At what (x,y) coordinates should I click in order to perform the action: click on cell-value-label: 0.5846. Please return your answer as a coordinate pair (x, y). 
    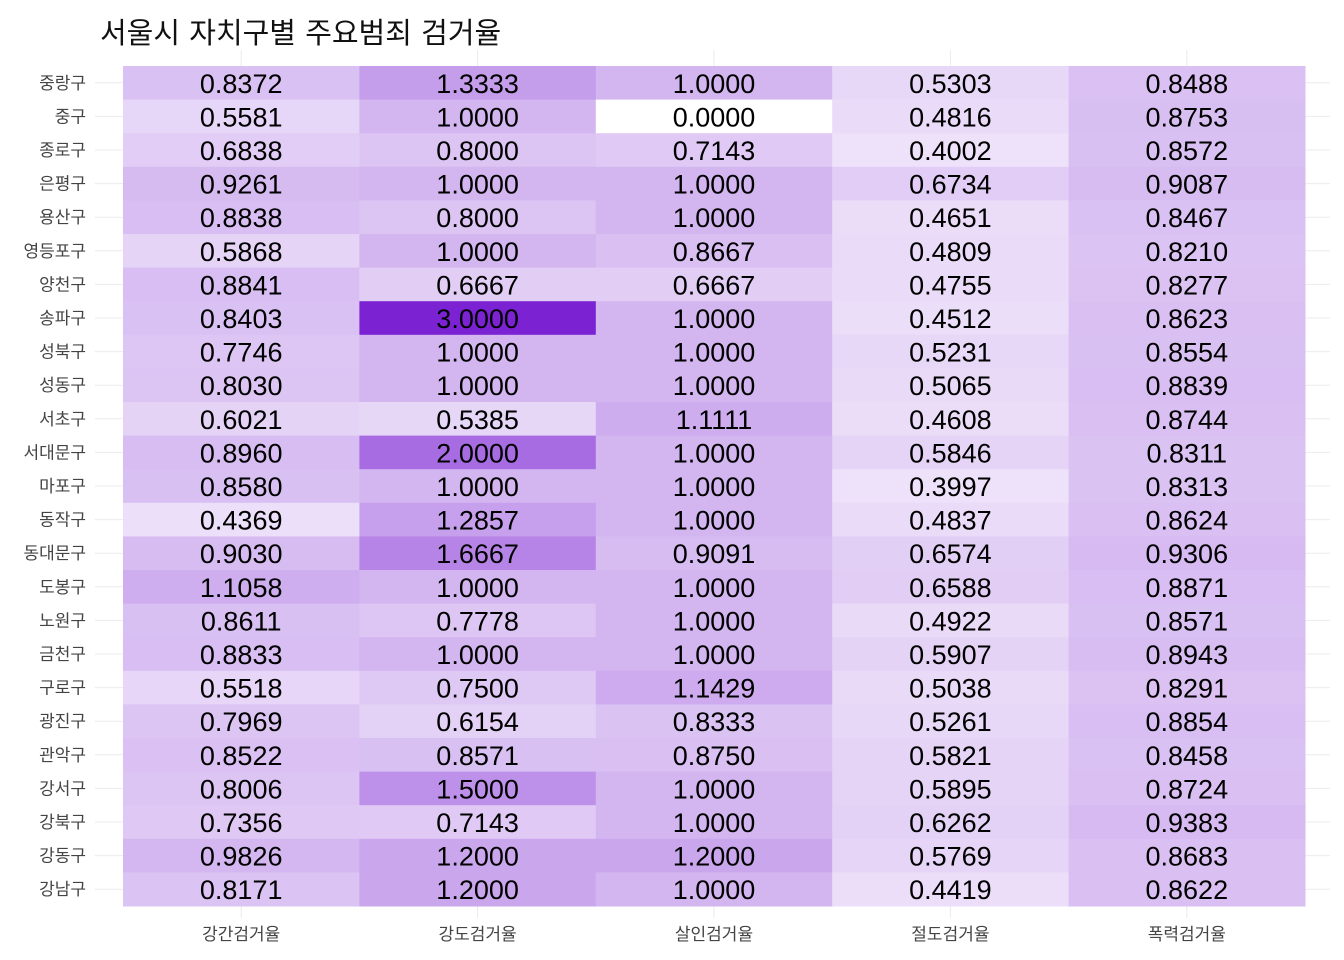
    Looking at the image, I should click on (950, 453).